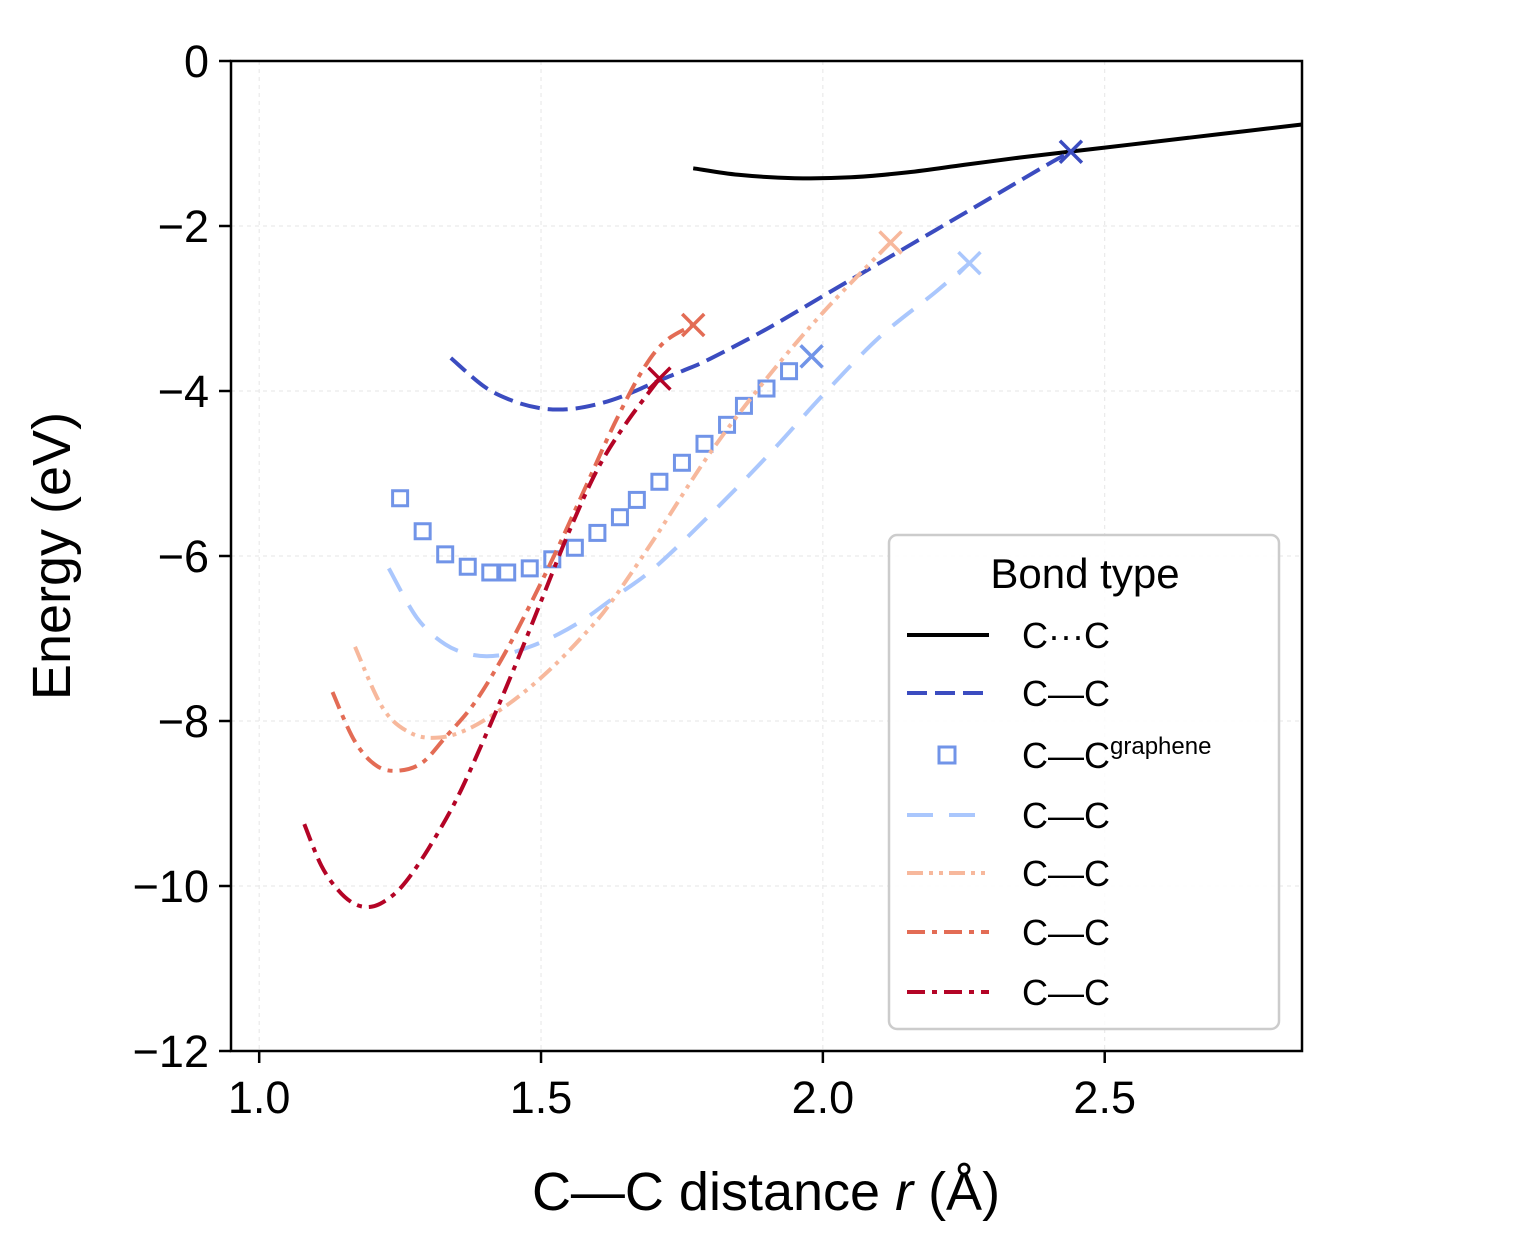  What do you see at coordinates (947, 755) in the screenshot?
I see `legend-marker` at bounding box center [947, 755].